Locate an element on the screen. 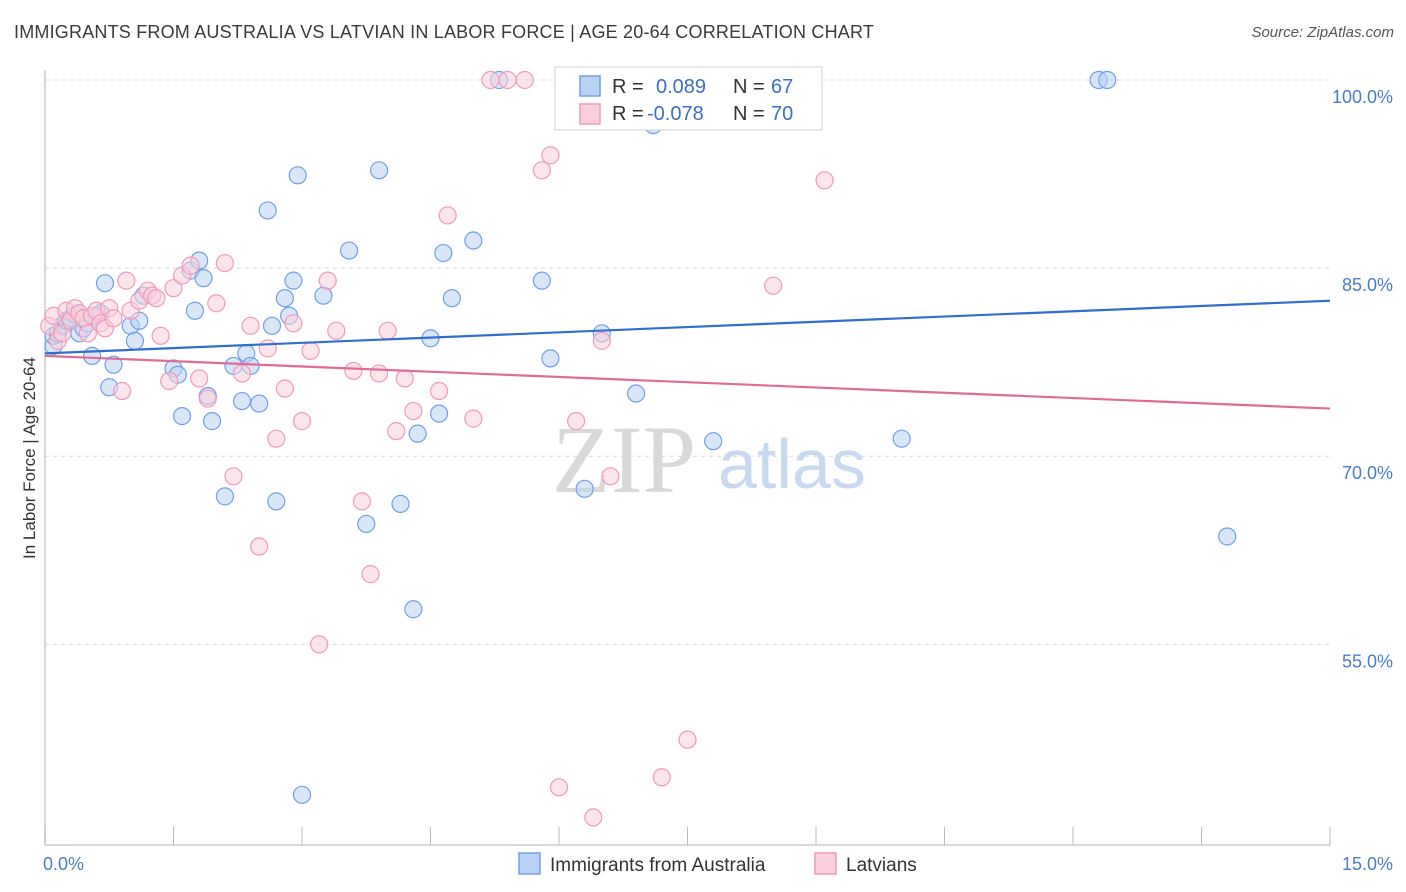 This screenshot has height=892, width=1406. y-tick-label: 70.0% is located at coordinates (1367, 473).